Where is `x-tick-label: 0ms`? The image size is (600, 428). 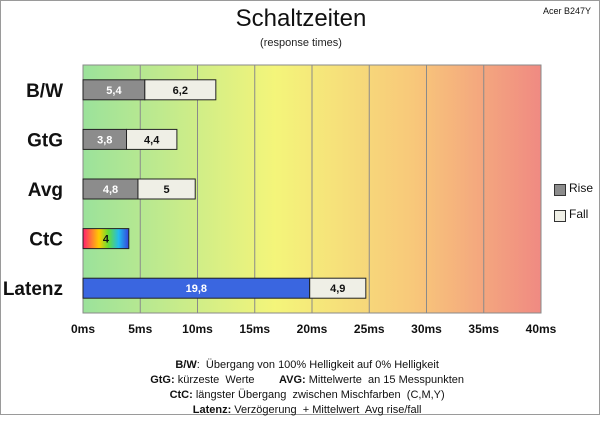
x-tick-label: 0ms is located at coordinates (83, 329).